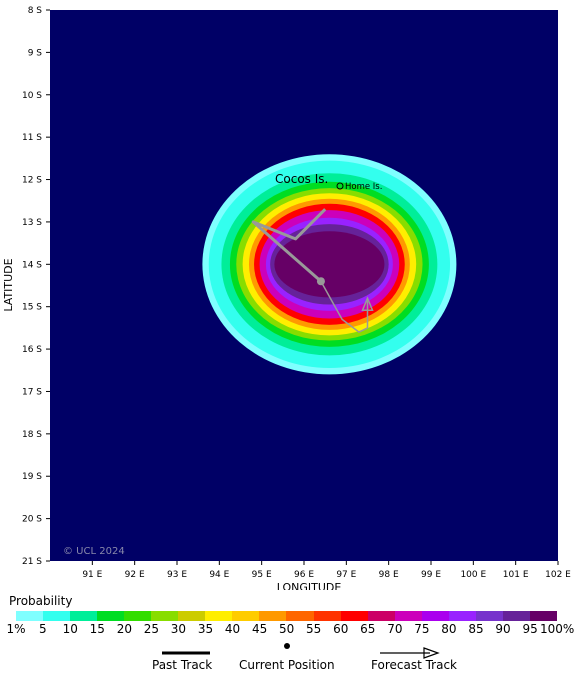  Describe the element at coordinates (177, 575) in the screenshot. I see `lon-tick-label: 93 E` at that location.